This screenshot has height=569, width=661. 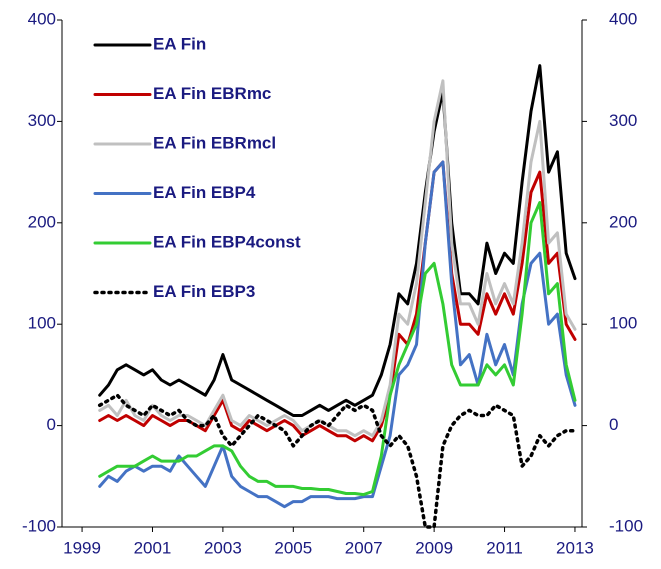 I want to click on y2-tick-label: 200, so click(x=623, y=221).